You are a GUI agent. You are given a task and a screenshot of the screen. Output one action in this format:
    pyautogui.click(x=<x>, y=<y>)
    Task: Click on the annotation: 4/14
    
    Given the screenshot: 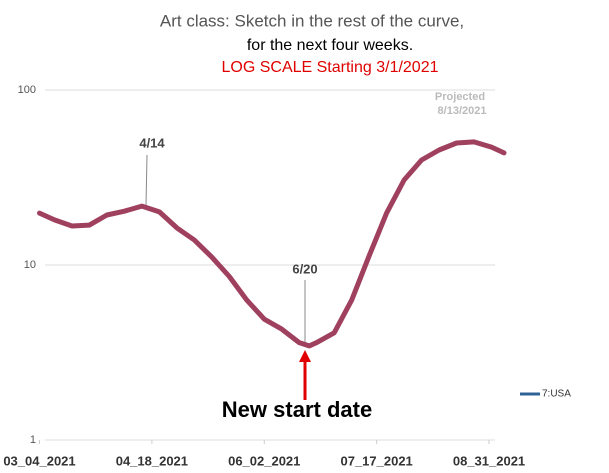 What is the action you would take?
    pyautogui.click(x=152, y=142)
    